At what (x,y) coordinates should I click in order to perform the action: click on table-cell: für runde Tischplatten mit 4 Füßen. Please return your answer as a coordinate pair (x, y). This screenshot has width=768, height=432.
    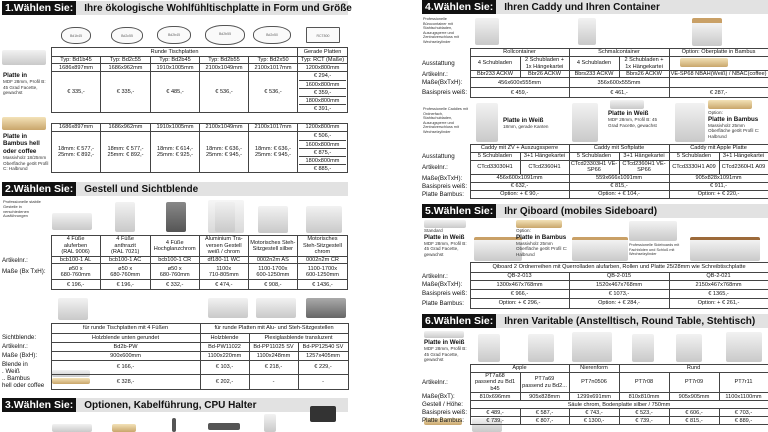
    Looking at the image, I should click on (125, 328).